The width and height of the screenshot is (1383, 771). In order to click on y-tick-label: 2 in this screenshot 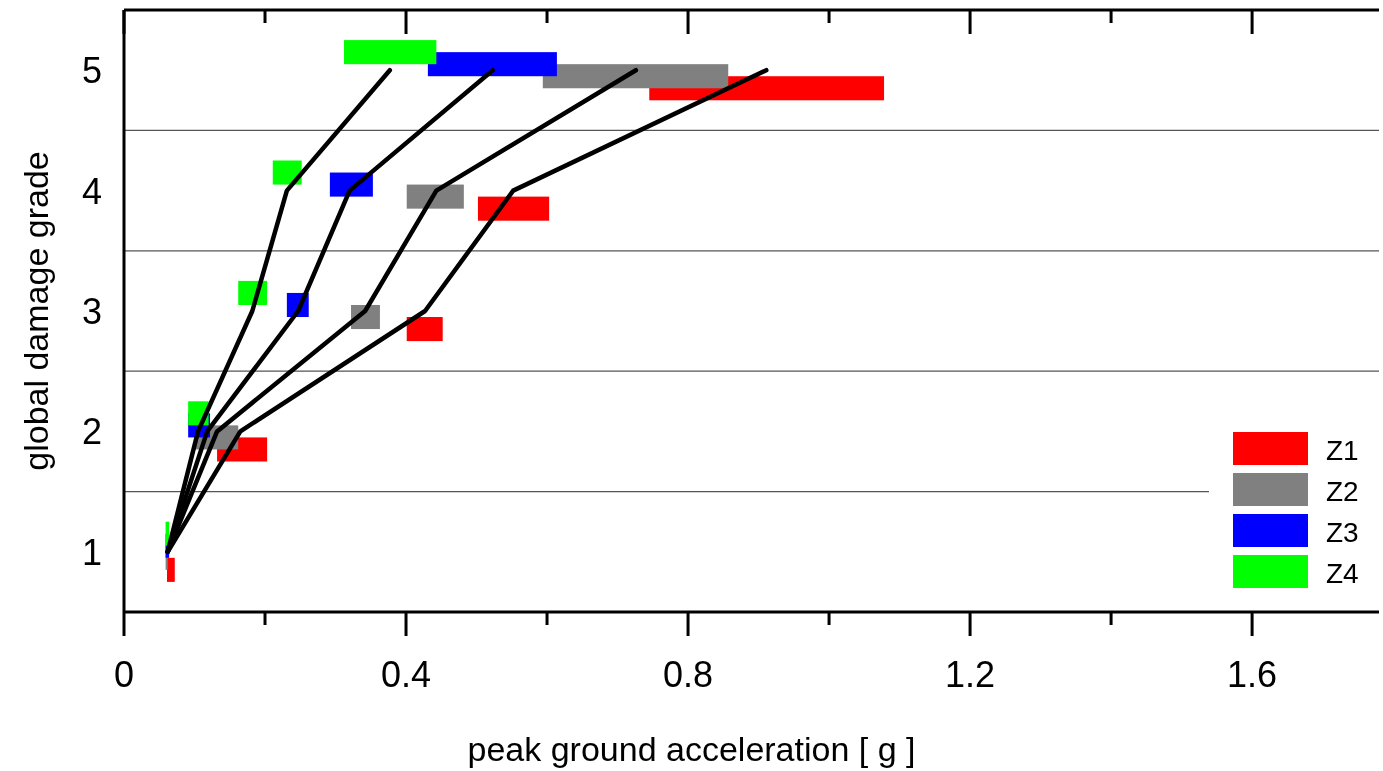, I will do `click(91, 432)`.